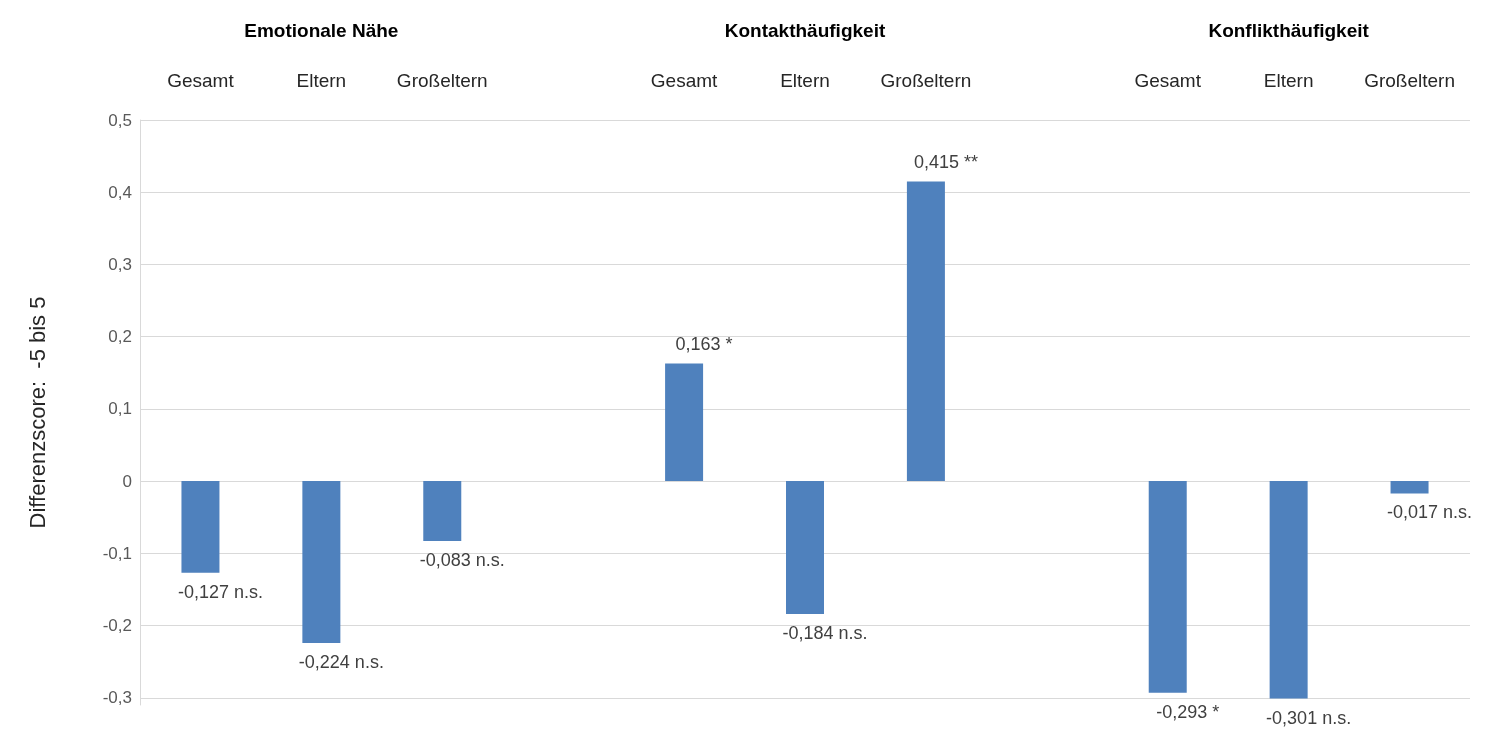 The image size is (1497, 750). Describe the element at coordinates (120, 264) in the screenshot. I see `y-tick-label: 0,3` at that location.